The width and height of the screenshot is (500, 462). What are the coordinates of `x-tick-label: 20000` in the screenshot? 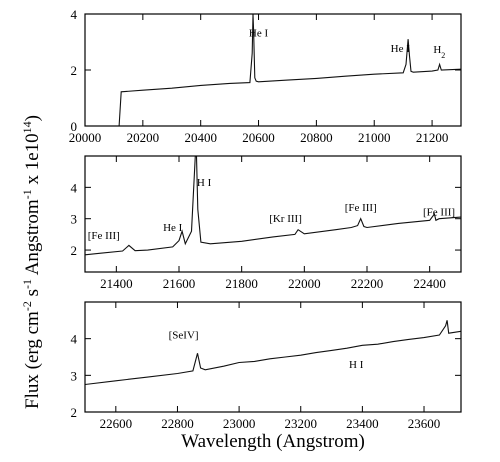 It's located at (85, 137).